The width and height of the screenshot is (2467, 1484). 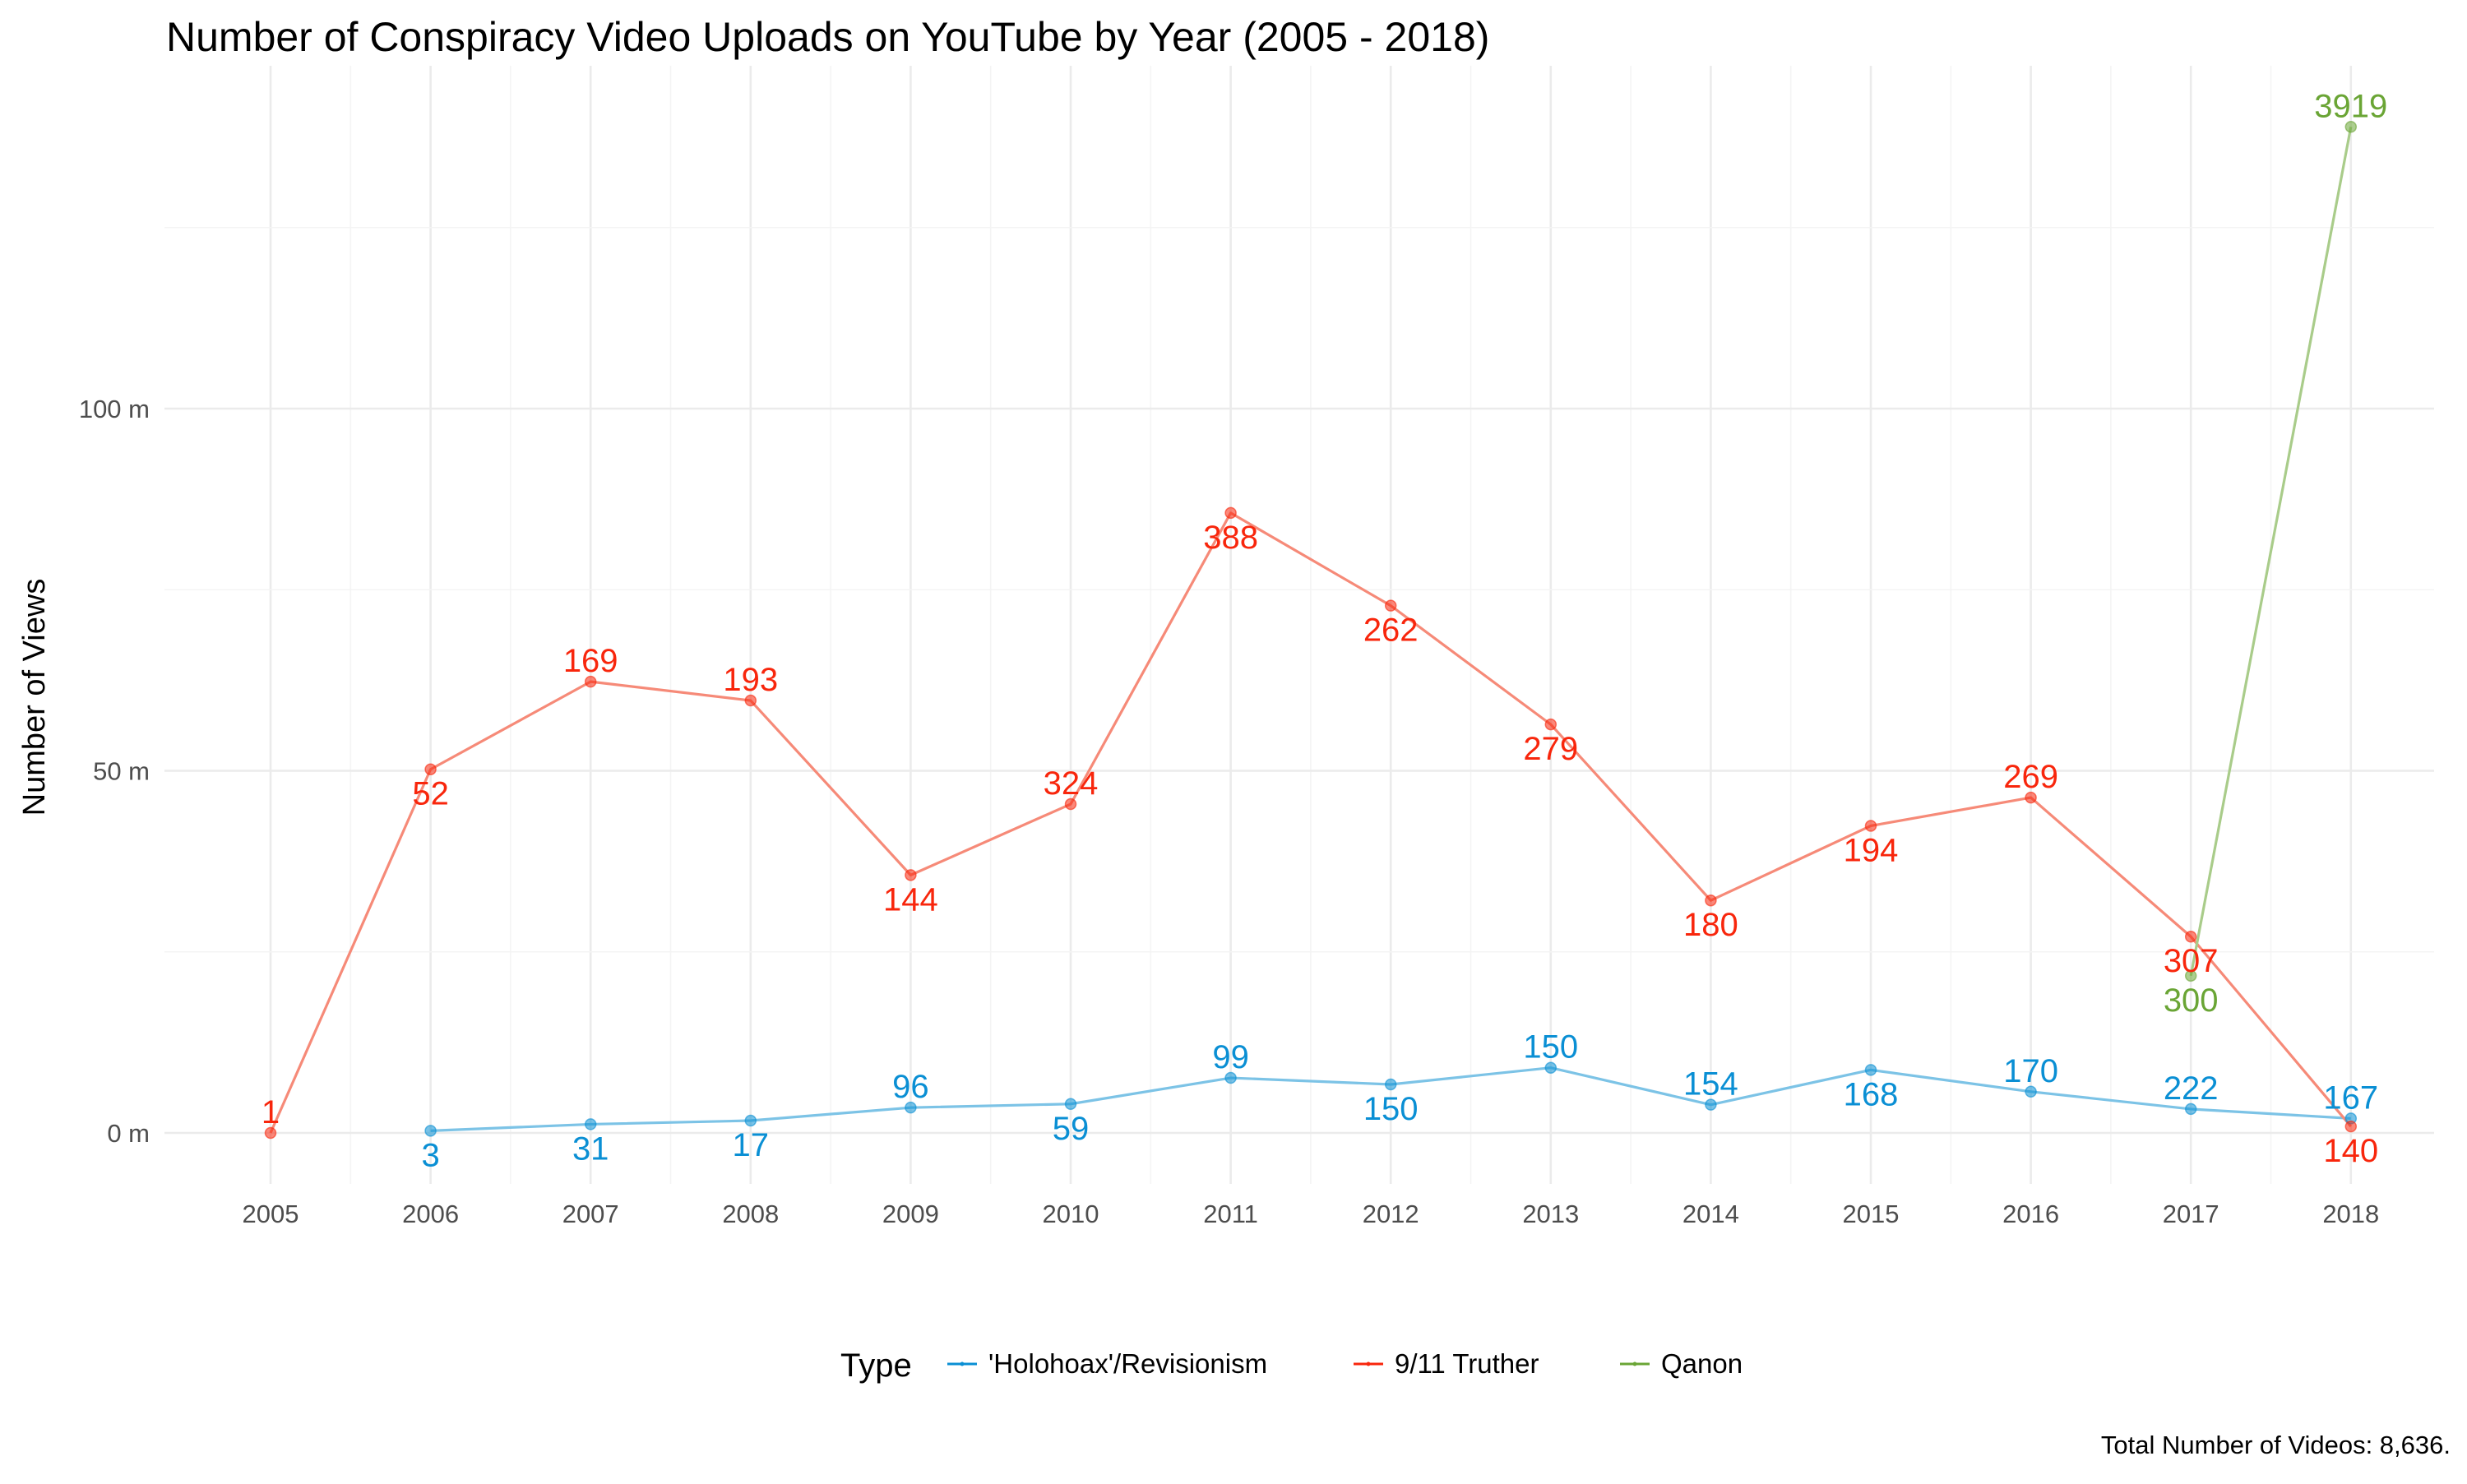 What do you see at coordinates (2031, 777) in the screenshot?
I see `data-label: 269` at bounding box center [2031, 777].